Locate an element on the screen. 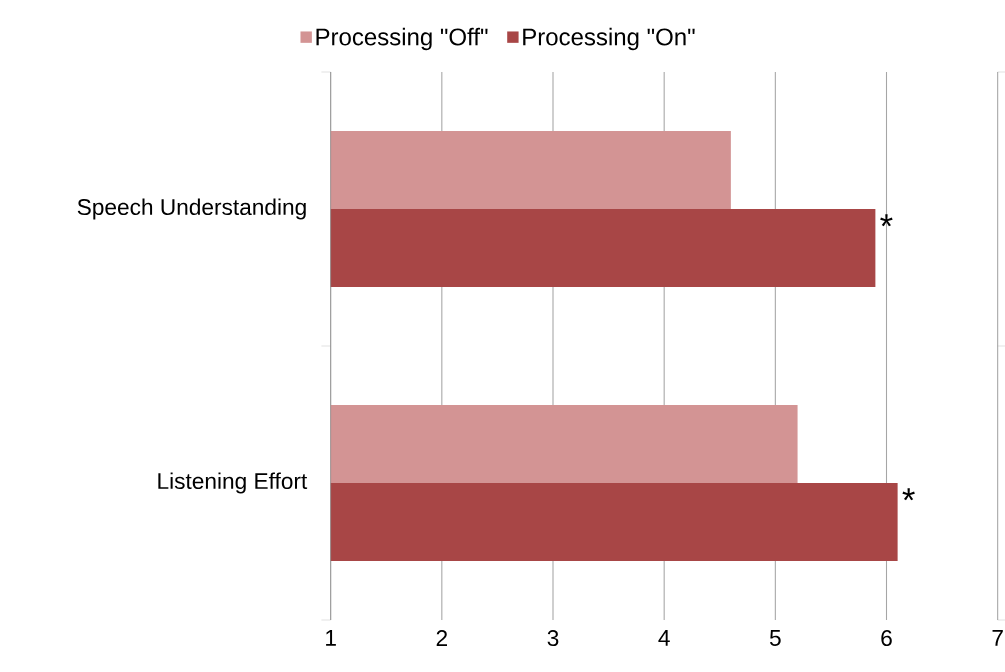 This screenshot has height=672, width=1005. x-tick-label: 3 is located at coordinates (553, 638).